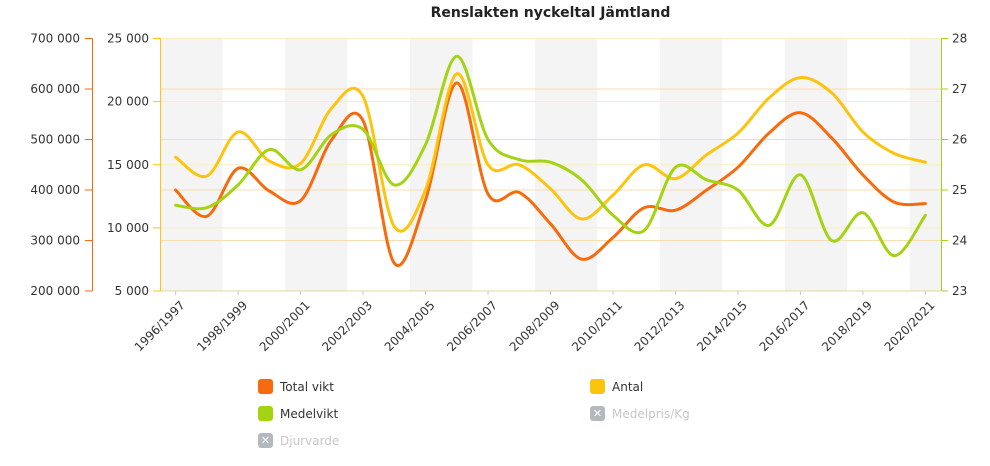 The image size is (990, 466). Describe the element at coordinates (651, 413) in the screenshot. I see `legend-label-medelpris: Medelpris/Kg` at that location.